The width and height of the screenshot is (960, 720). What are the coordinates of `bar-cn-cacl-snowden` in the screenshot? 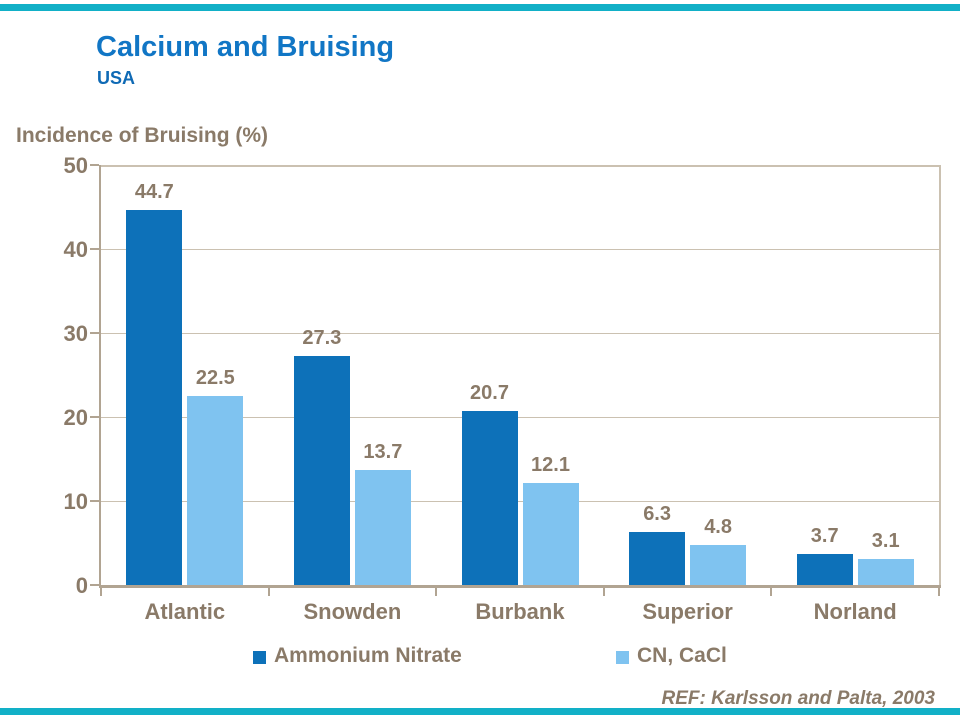 It's located at (382, 527).